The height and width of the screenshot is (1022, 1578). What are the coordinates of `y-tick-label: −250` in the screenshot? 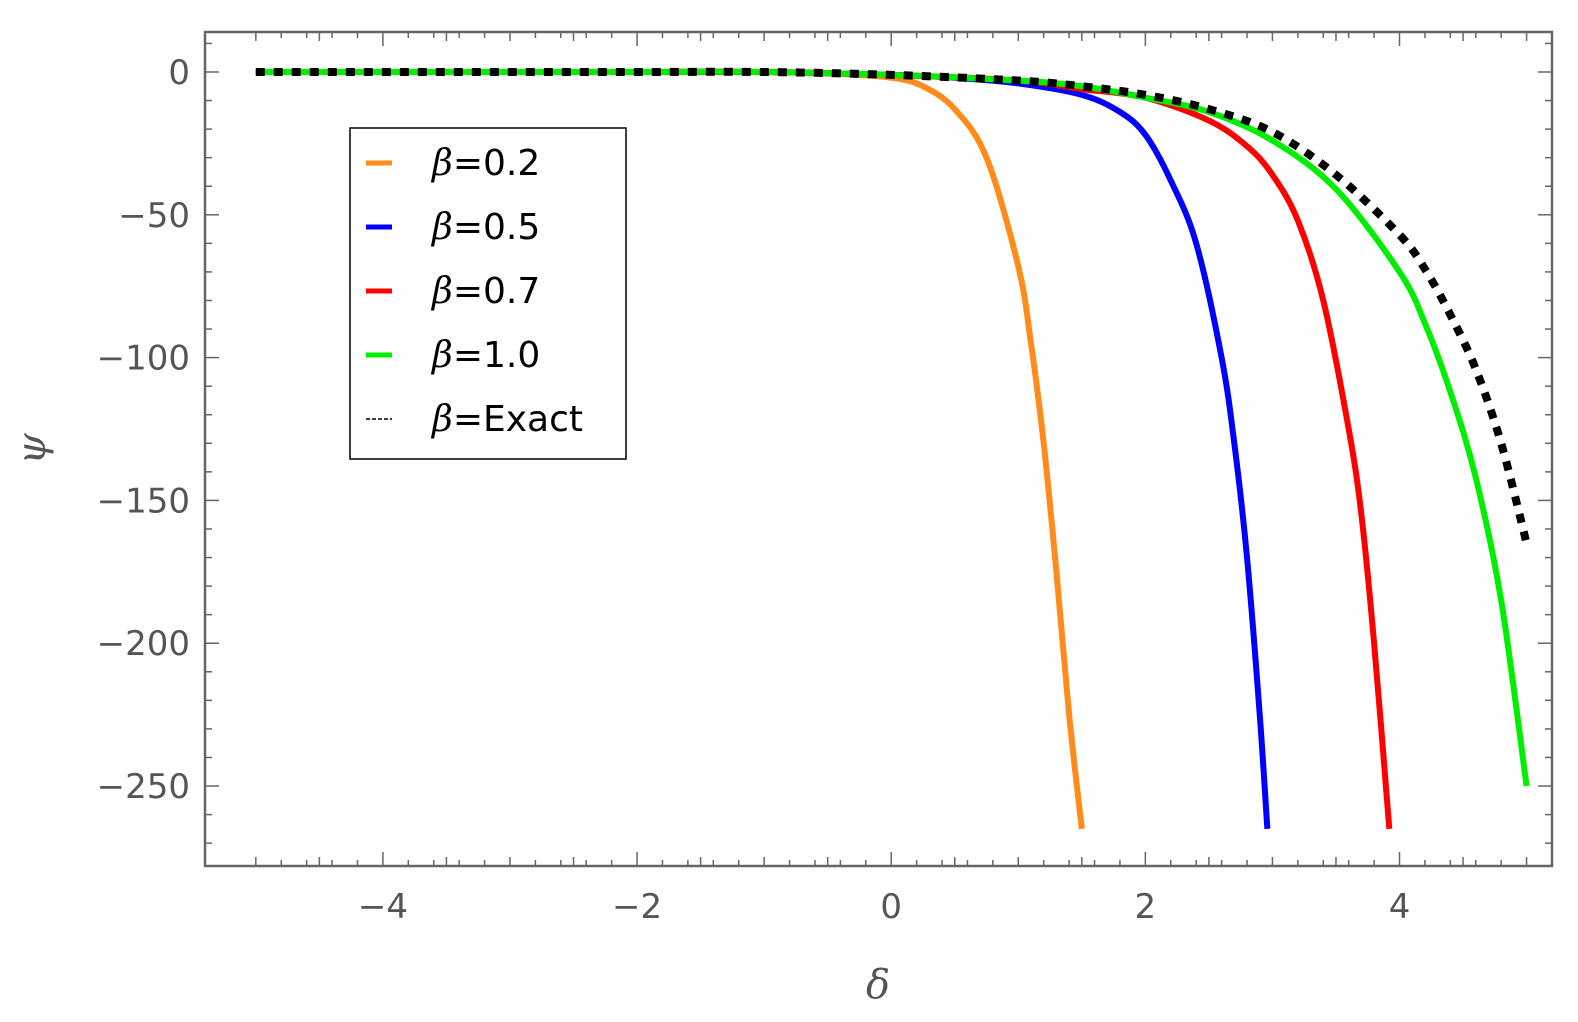 It's located at (143, 787).